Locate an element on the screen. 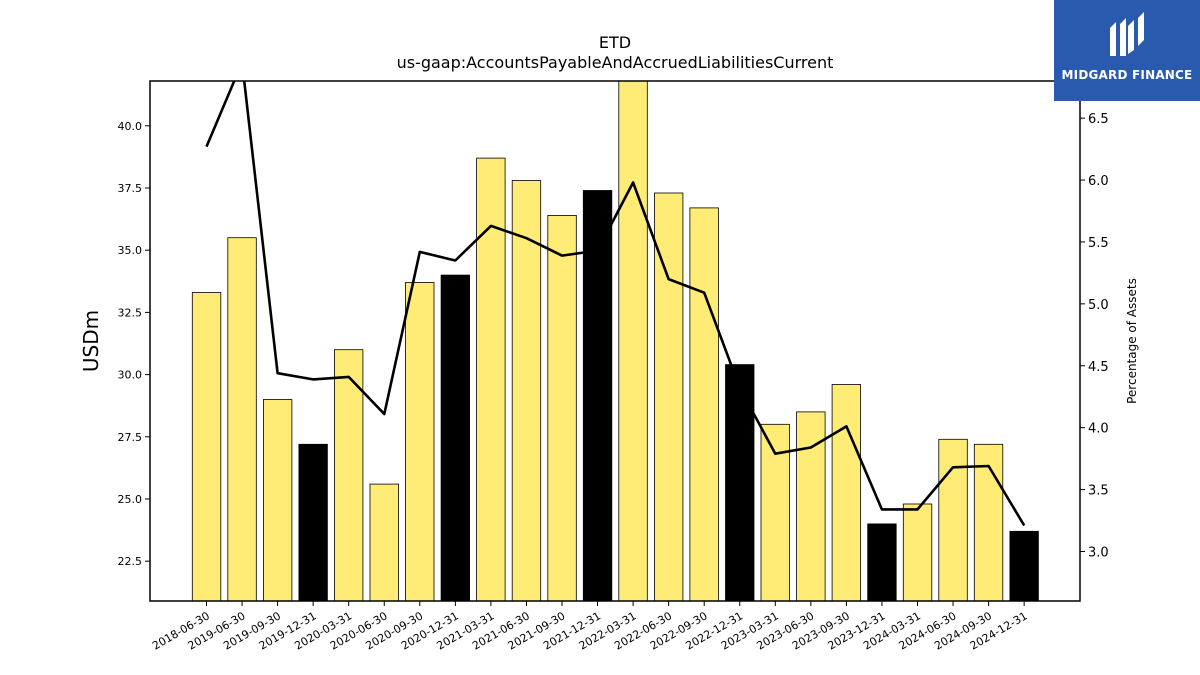  brand-logo: MIDGARD FINANCE is located at coordinates (1127, 50).